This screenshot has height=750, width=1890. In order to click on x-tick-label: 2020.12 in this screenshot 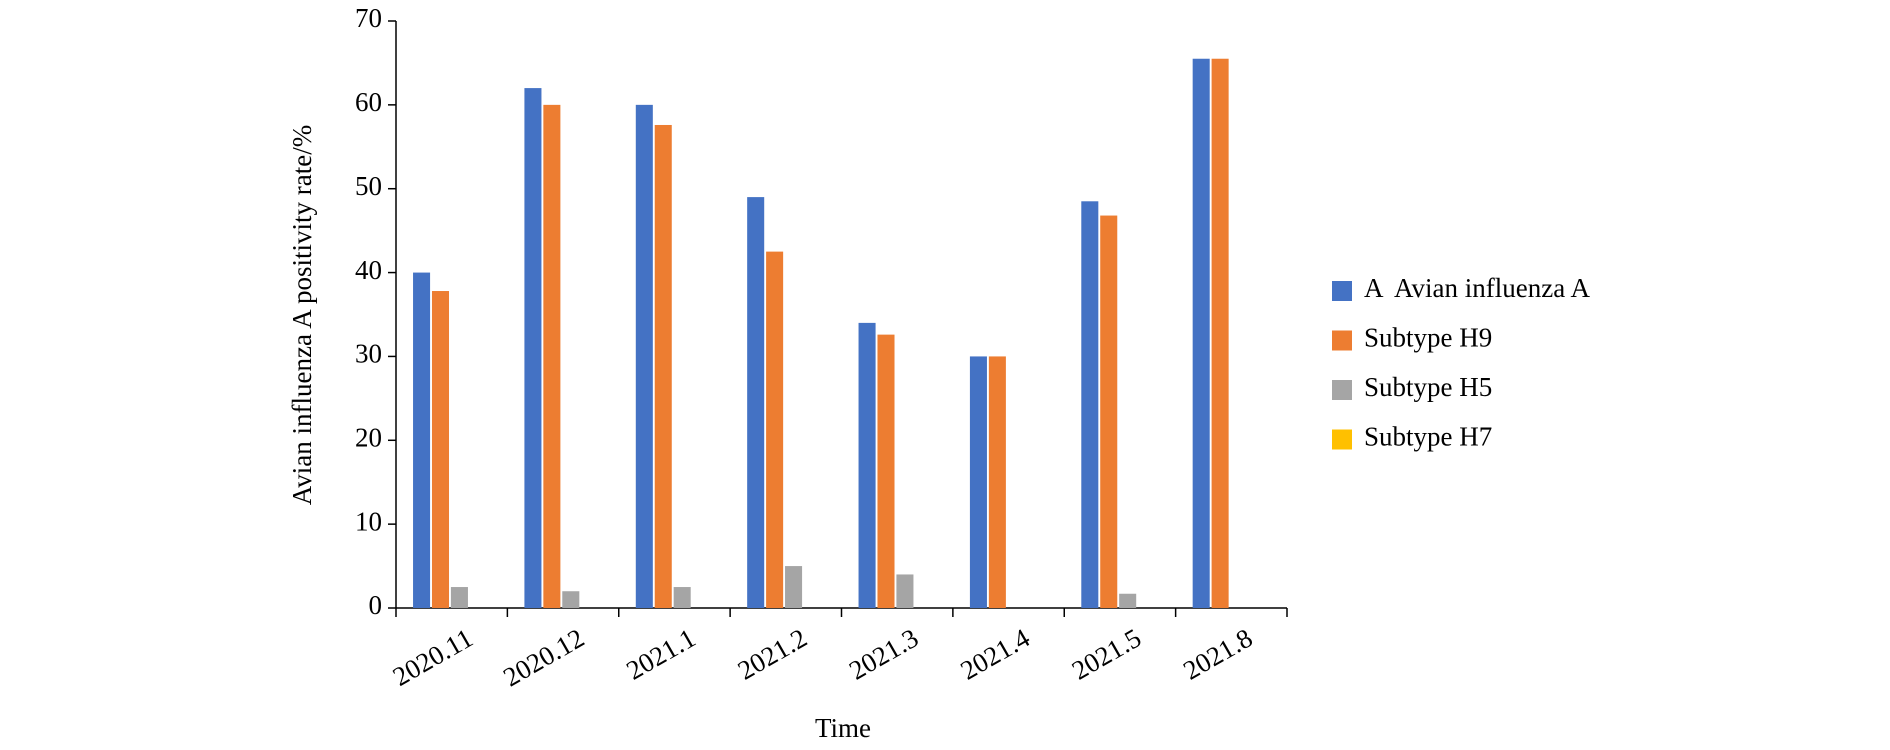, I will do `click(543, 658)`.